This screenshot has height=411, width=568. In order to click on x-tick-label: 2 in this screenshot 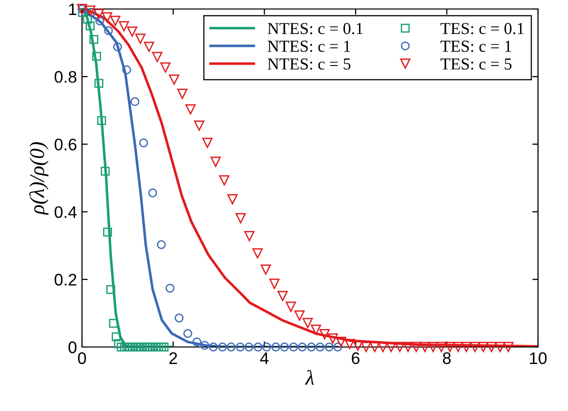, I will do `click(173, 358)`.